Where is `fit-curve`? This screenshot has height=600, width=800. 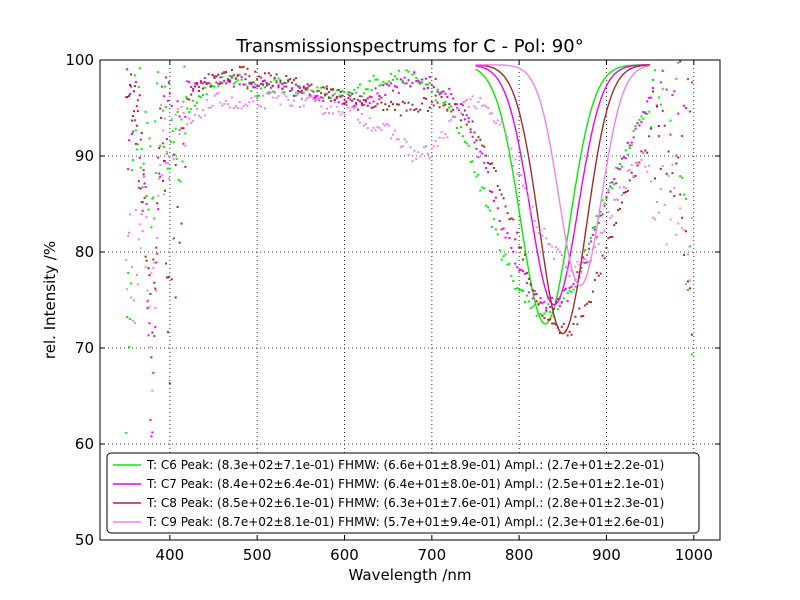
fit-curve is located at coordinates (563, 185).